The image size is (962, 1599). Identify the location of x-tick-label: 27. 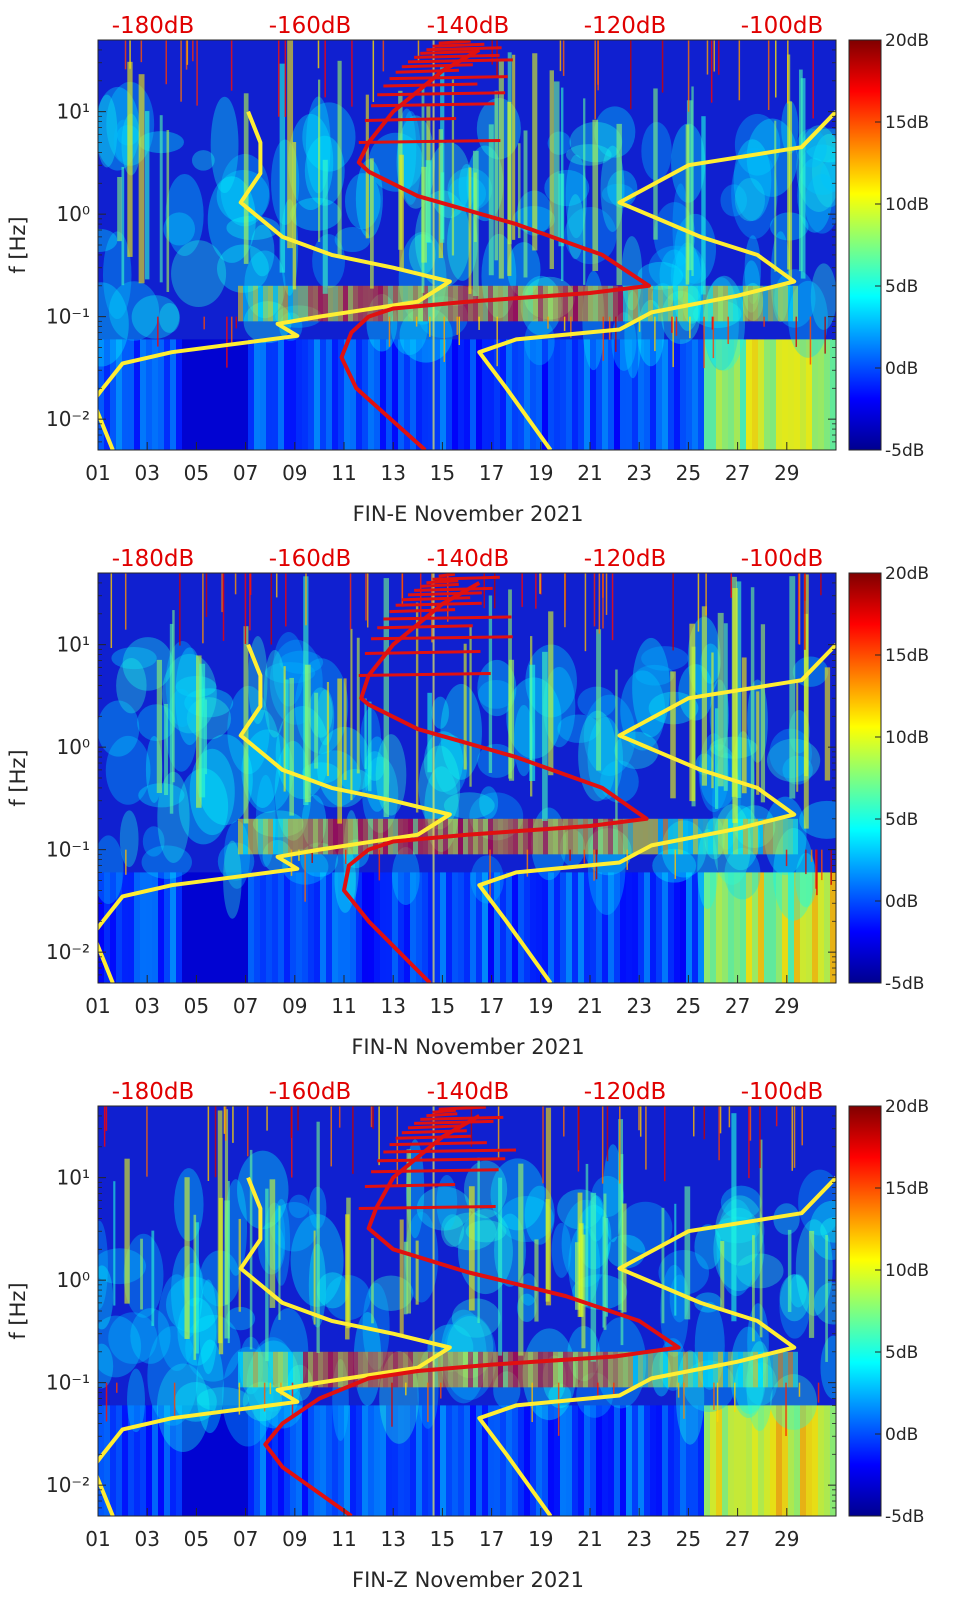
(737, 473).